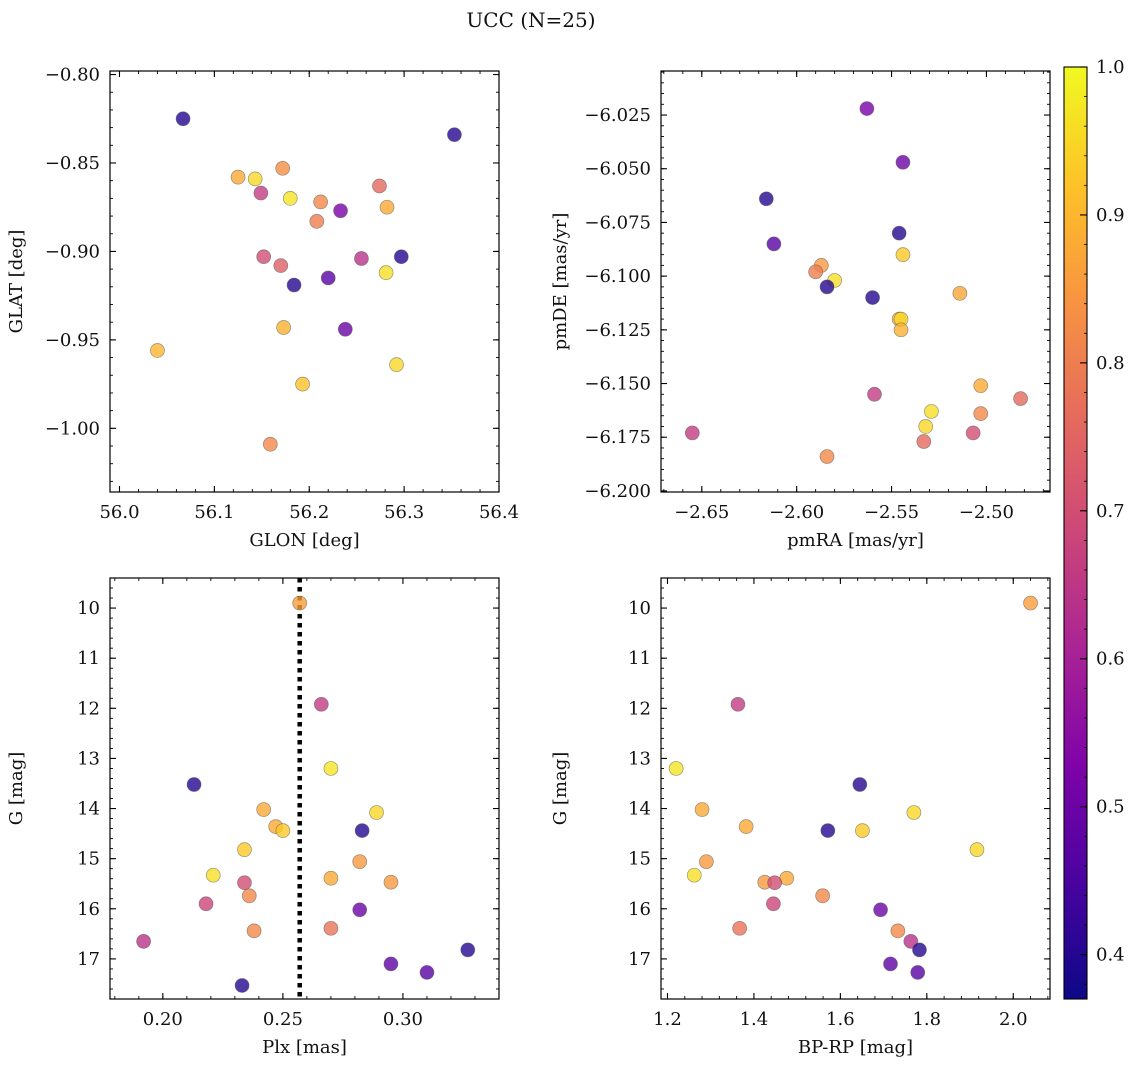 Image resolution: width=1136 pixels, height=1071 pixels. I want to click on x-tick-label: 56.0, so click(119, 512).